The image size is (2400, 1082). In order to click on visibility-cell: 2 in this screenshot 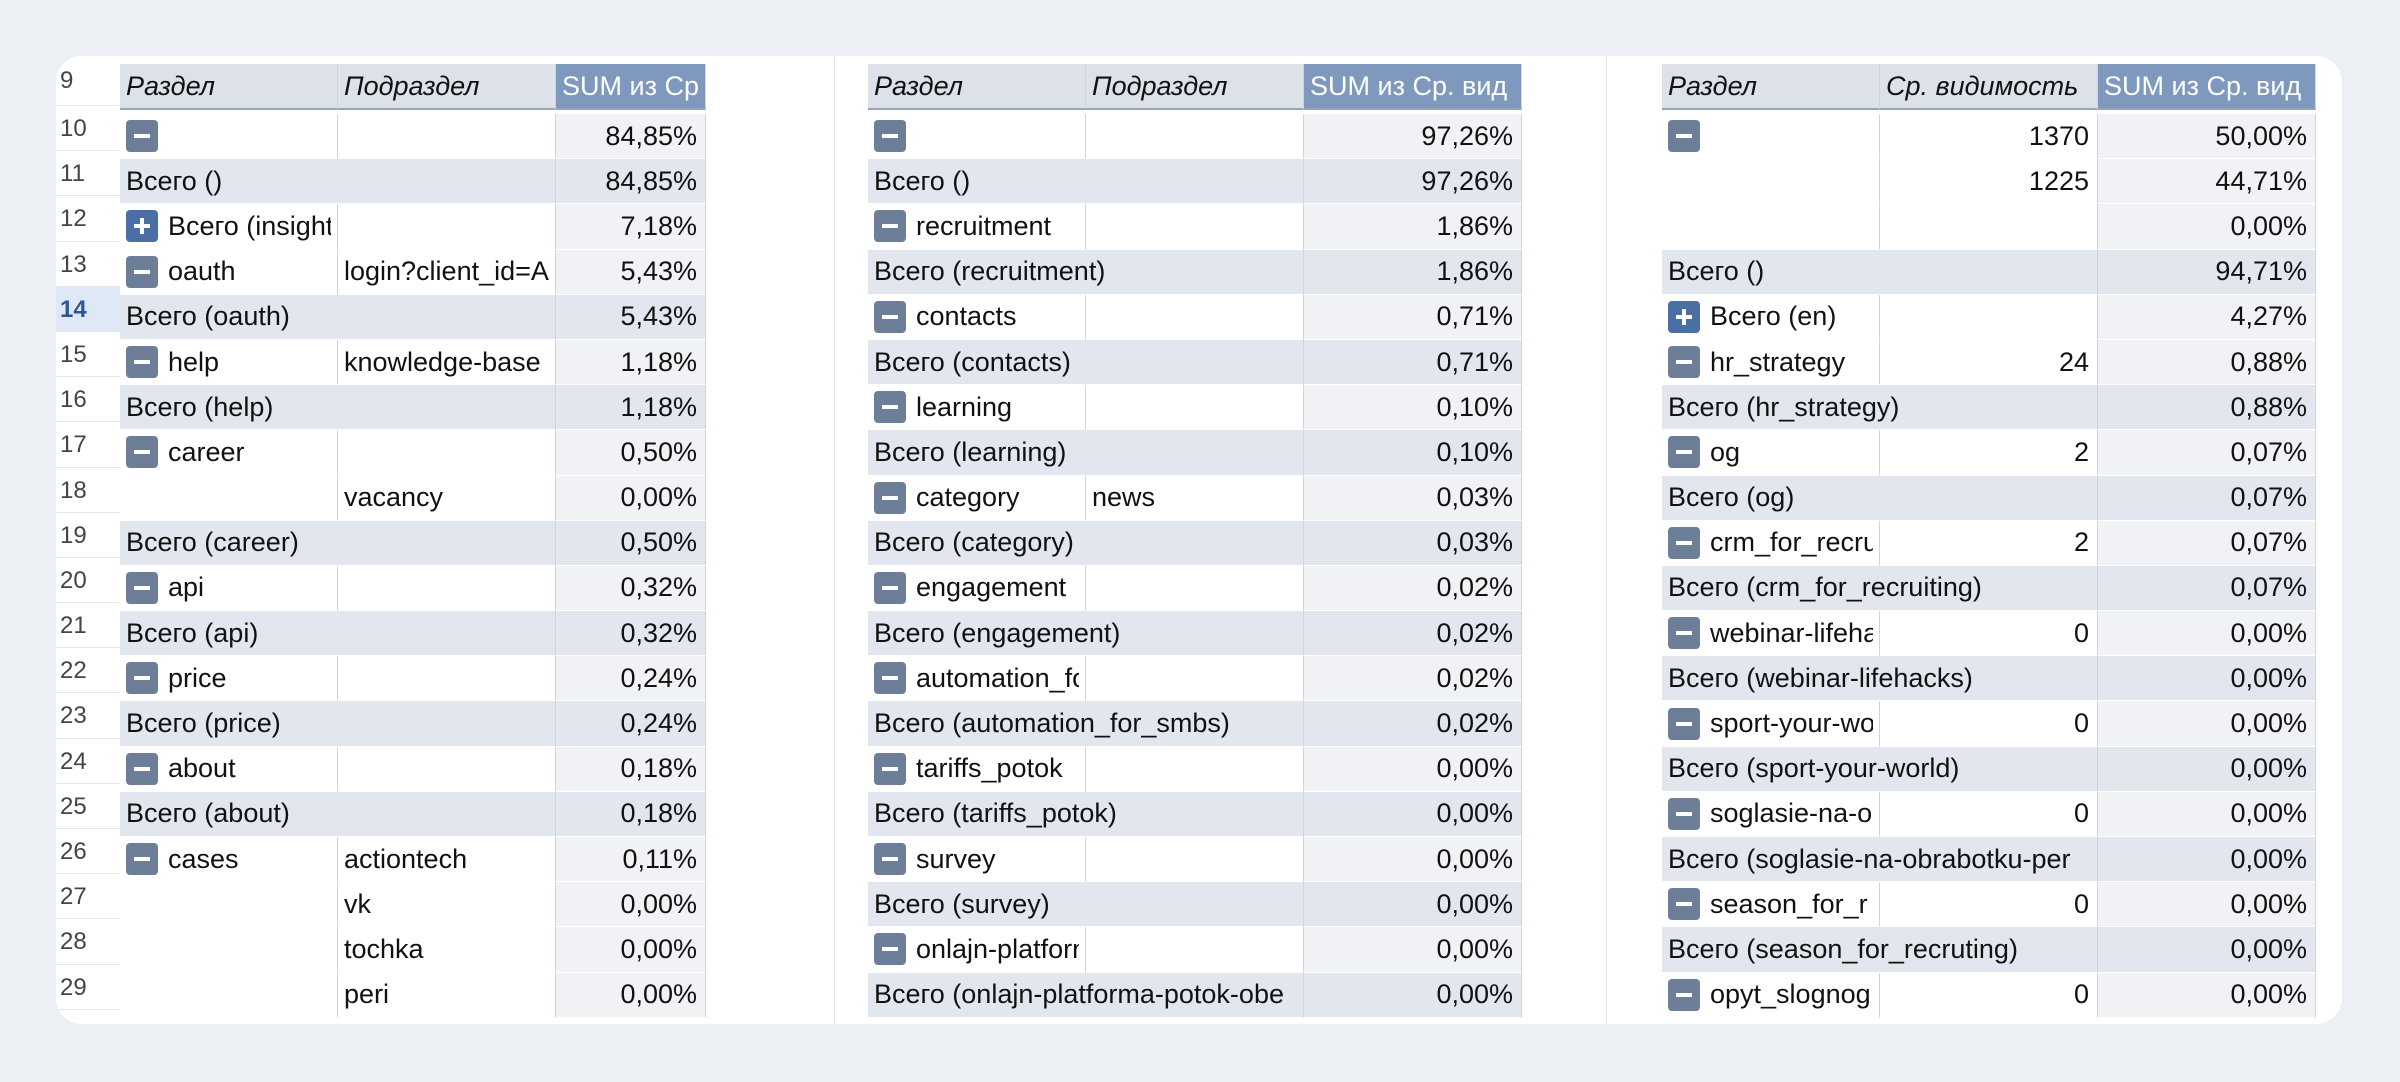, I will do `click(1989, 453)`.